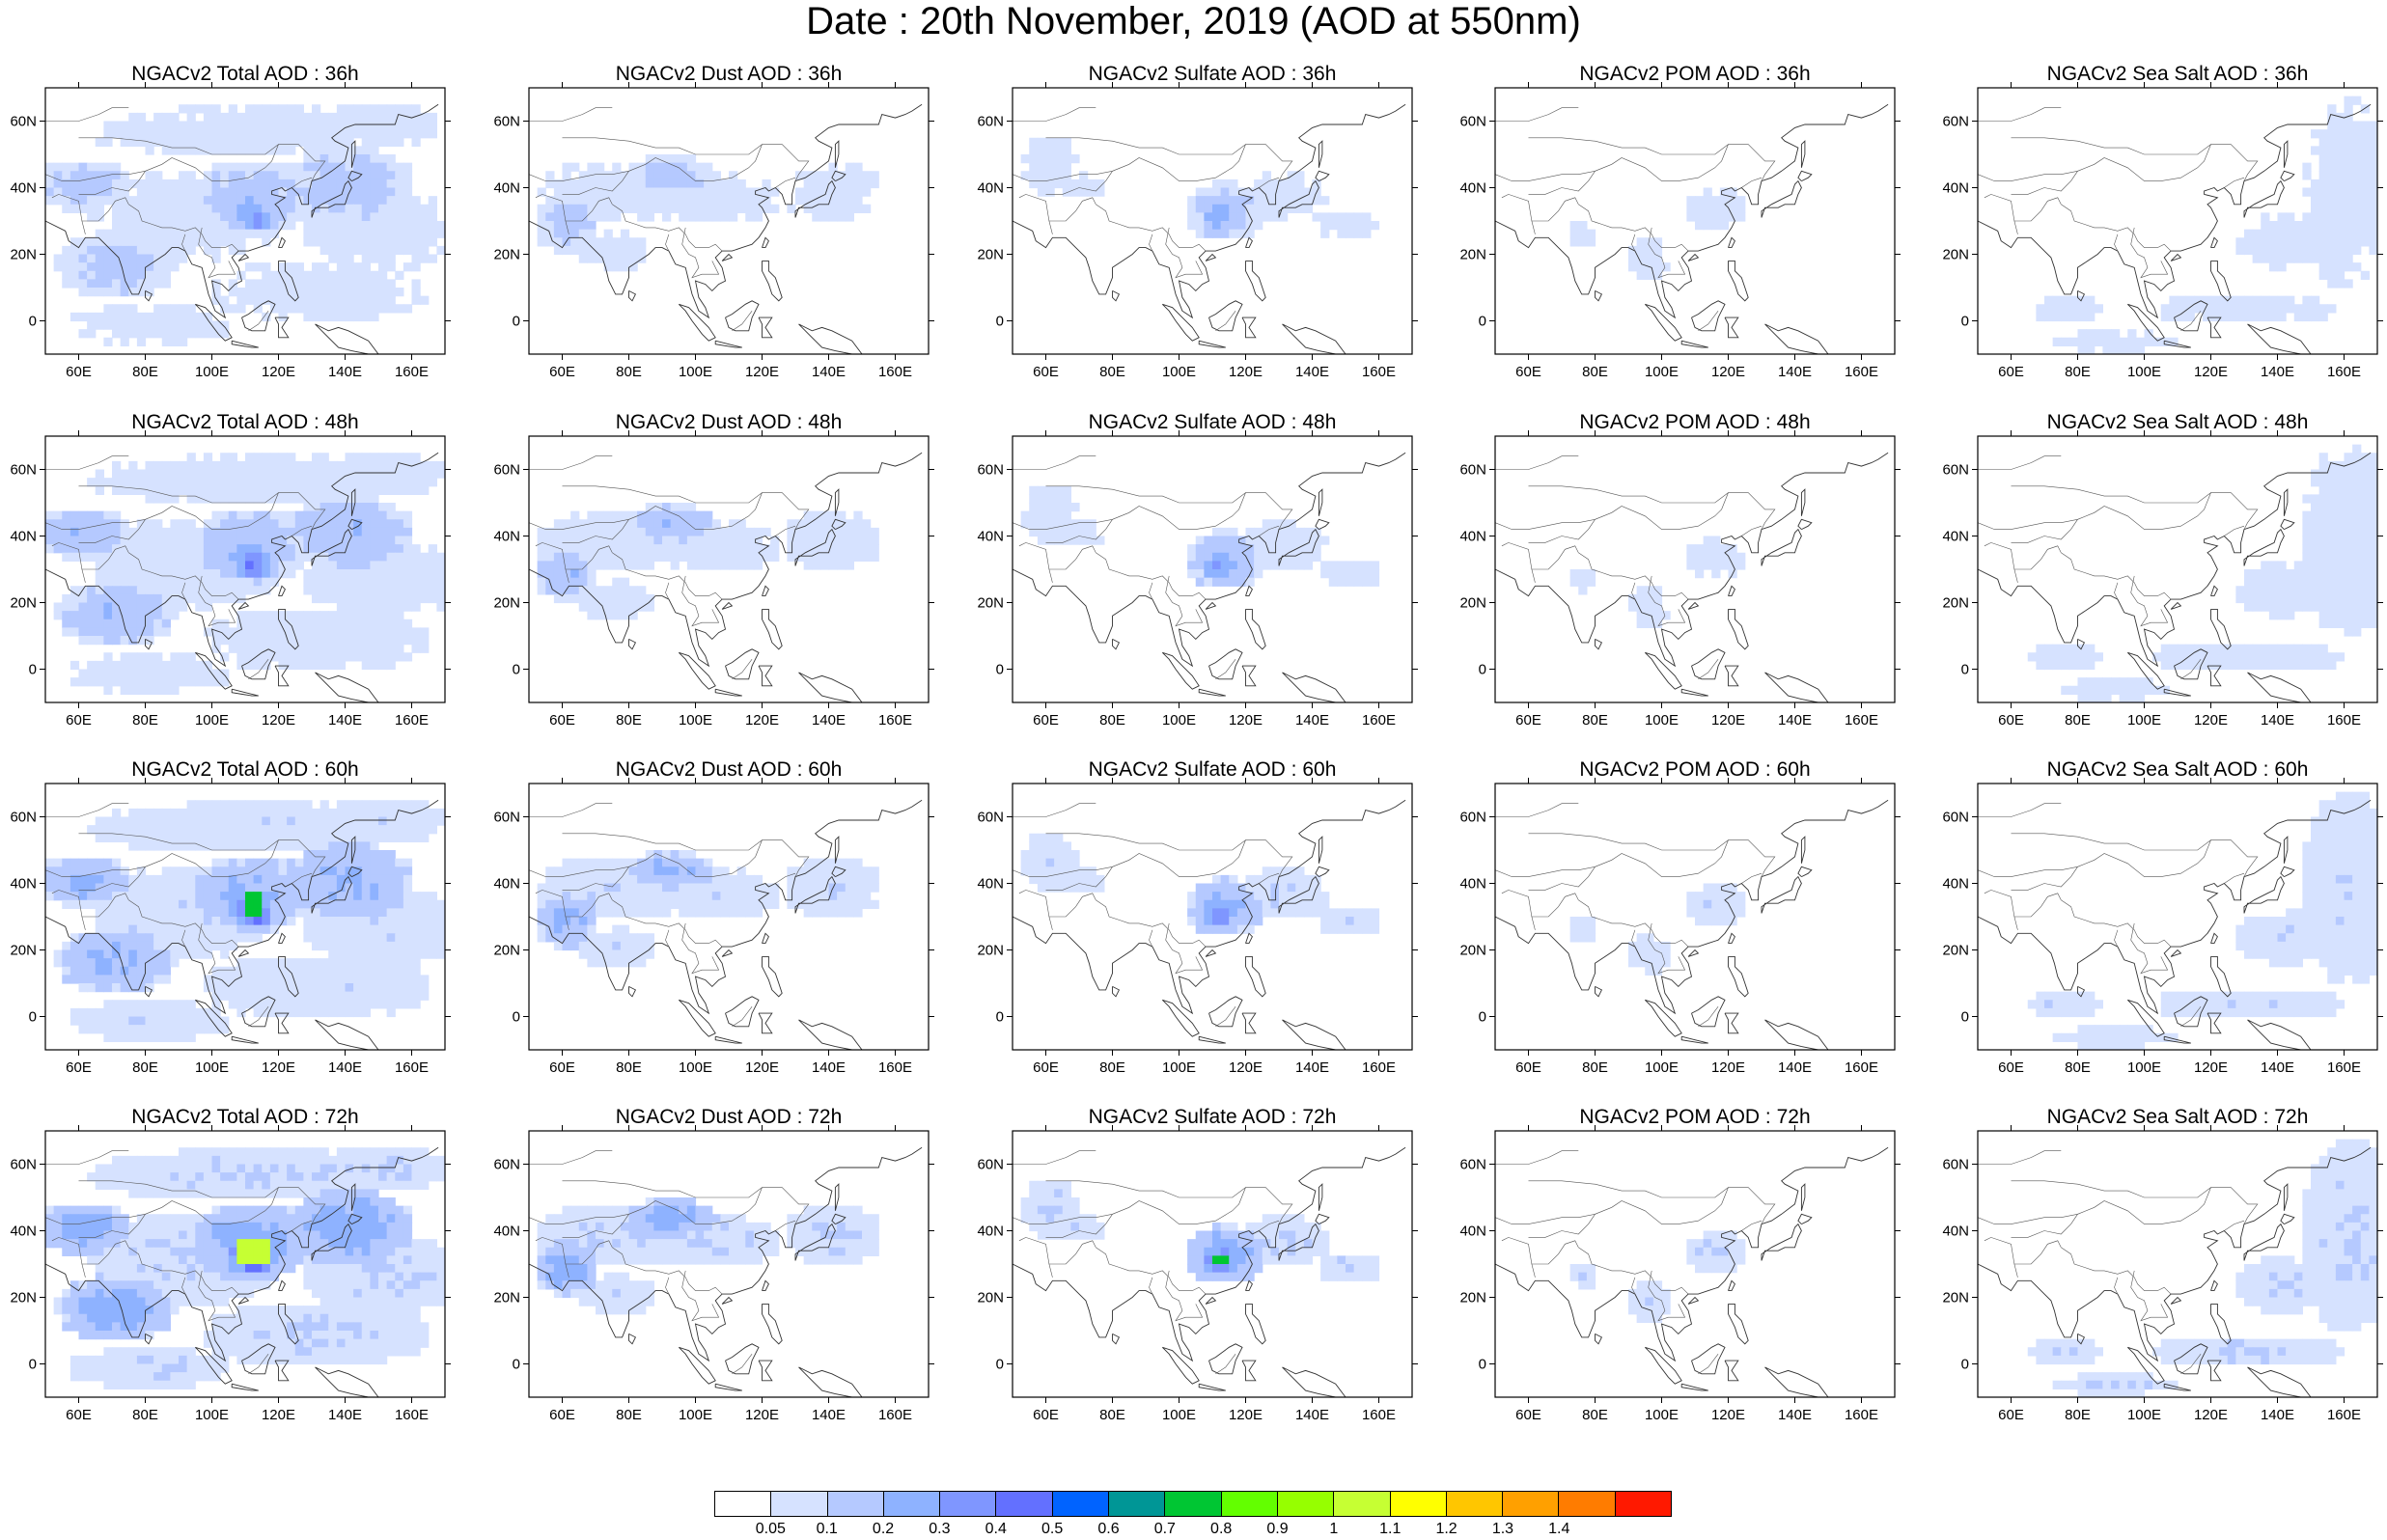 Image resolution: width=2387 pixels, height=1540 pixels. Describe the element at coordinates (1559, 1529) in the screenshot. I see `colorbar-label: 1.4` at that location.